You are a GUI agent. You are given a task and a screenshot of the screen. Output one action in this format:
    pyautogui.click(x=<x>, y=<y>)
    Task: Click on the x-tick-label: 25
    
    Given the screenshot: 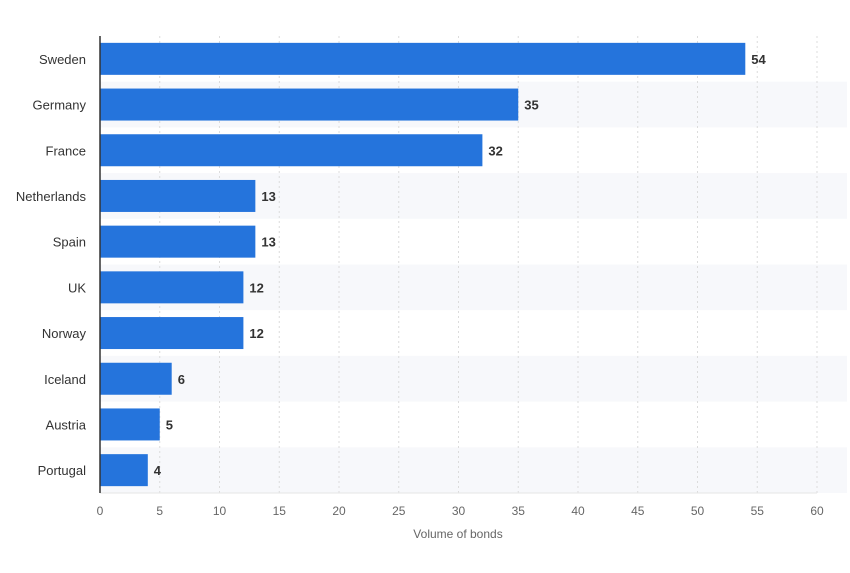 What is the action you would take?
    pyautogui.click(x=399, y=511)
    